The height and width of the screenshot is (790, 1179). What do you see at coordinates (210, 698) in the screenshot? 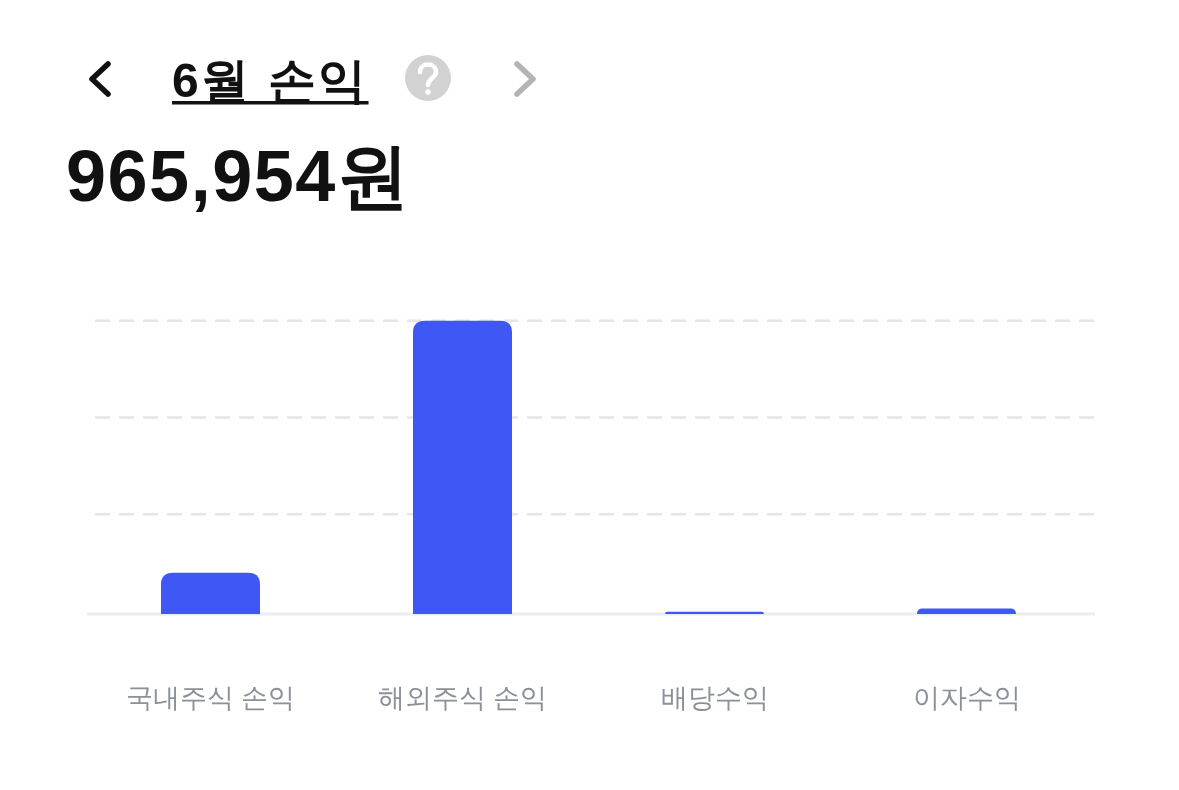
I see `x-tick-label: 국내주식 손익` at bounding box center [210, 698].